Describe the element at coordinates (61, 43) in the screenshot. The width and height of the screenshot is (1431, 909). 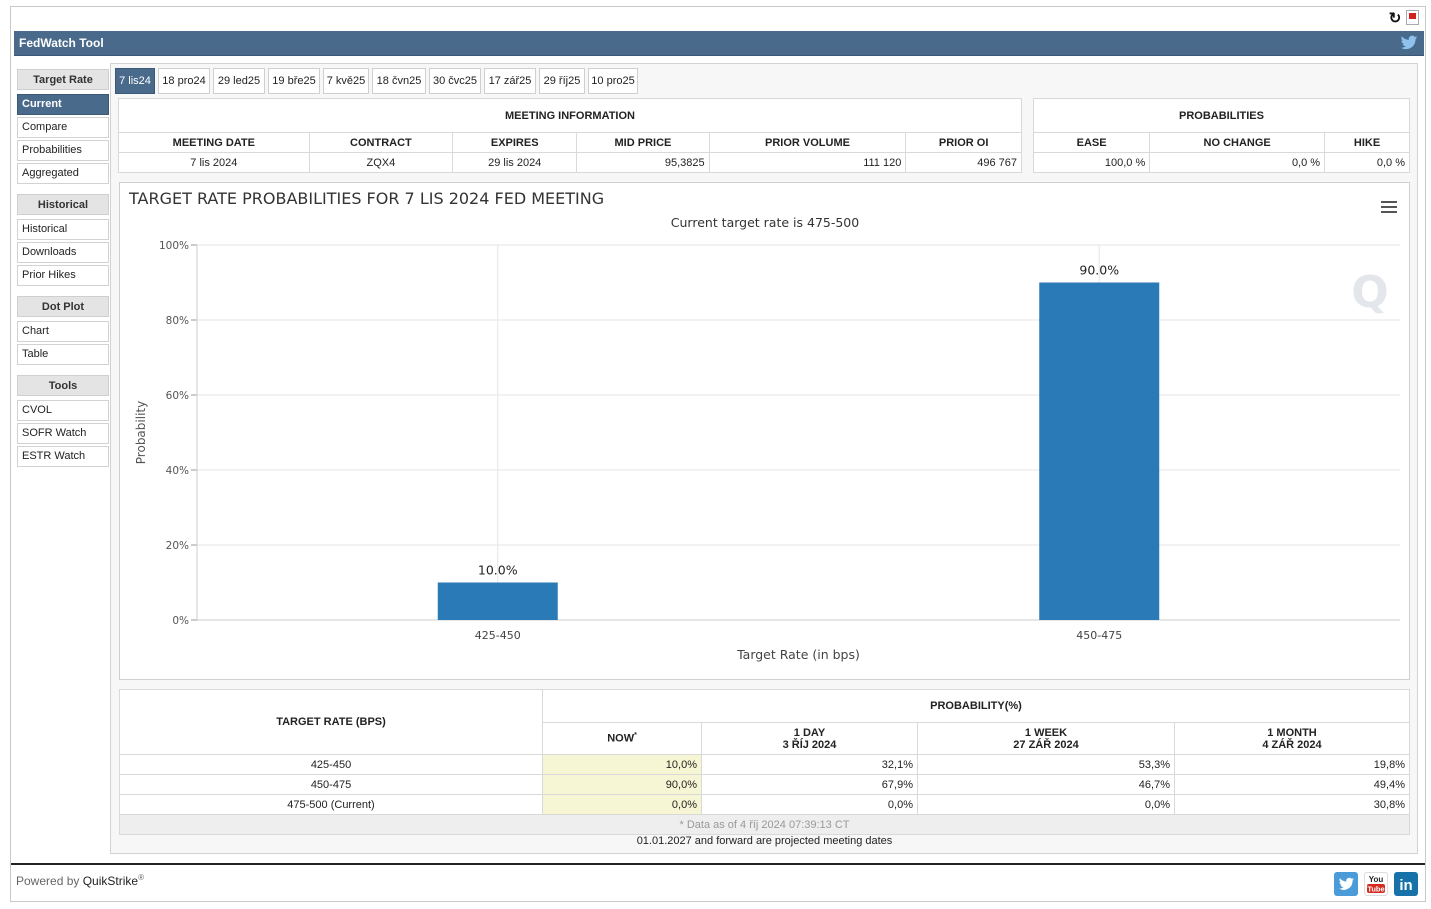
I see `app-title: FedWatch Tool` at that location.